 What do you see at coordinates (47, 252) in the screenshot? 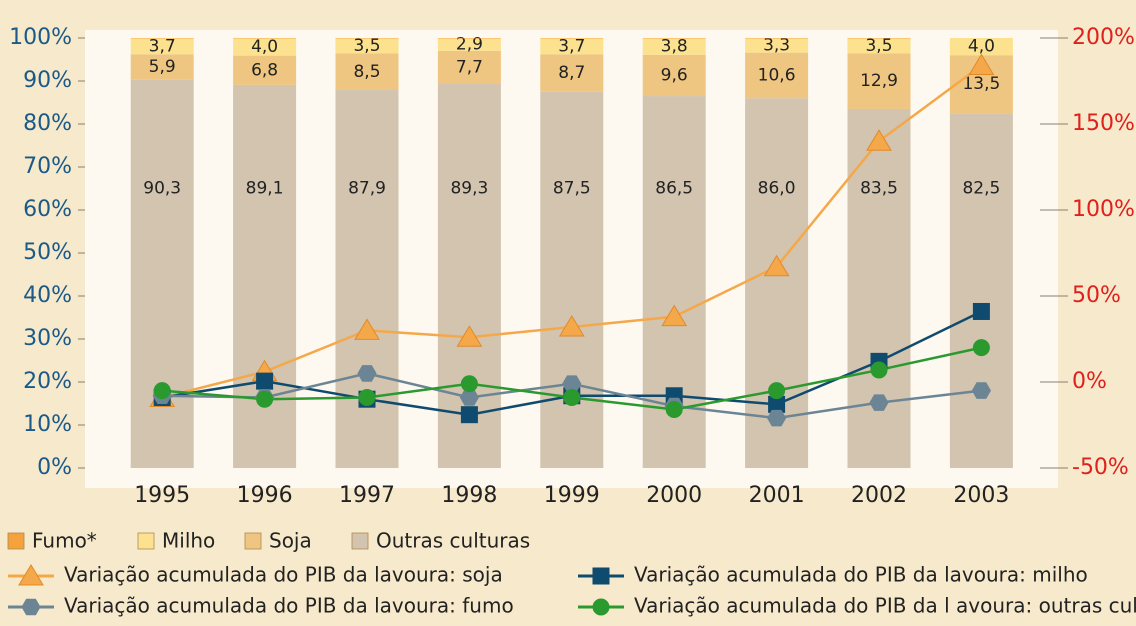
I see `y-tick-label: 50%` at bounding box center [47, 252].